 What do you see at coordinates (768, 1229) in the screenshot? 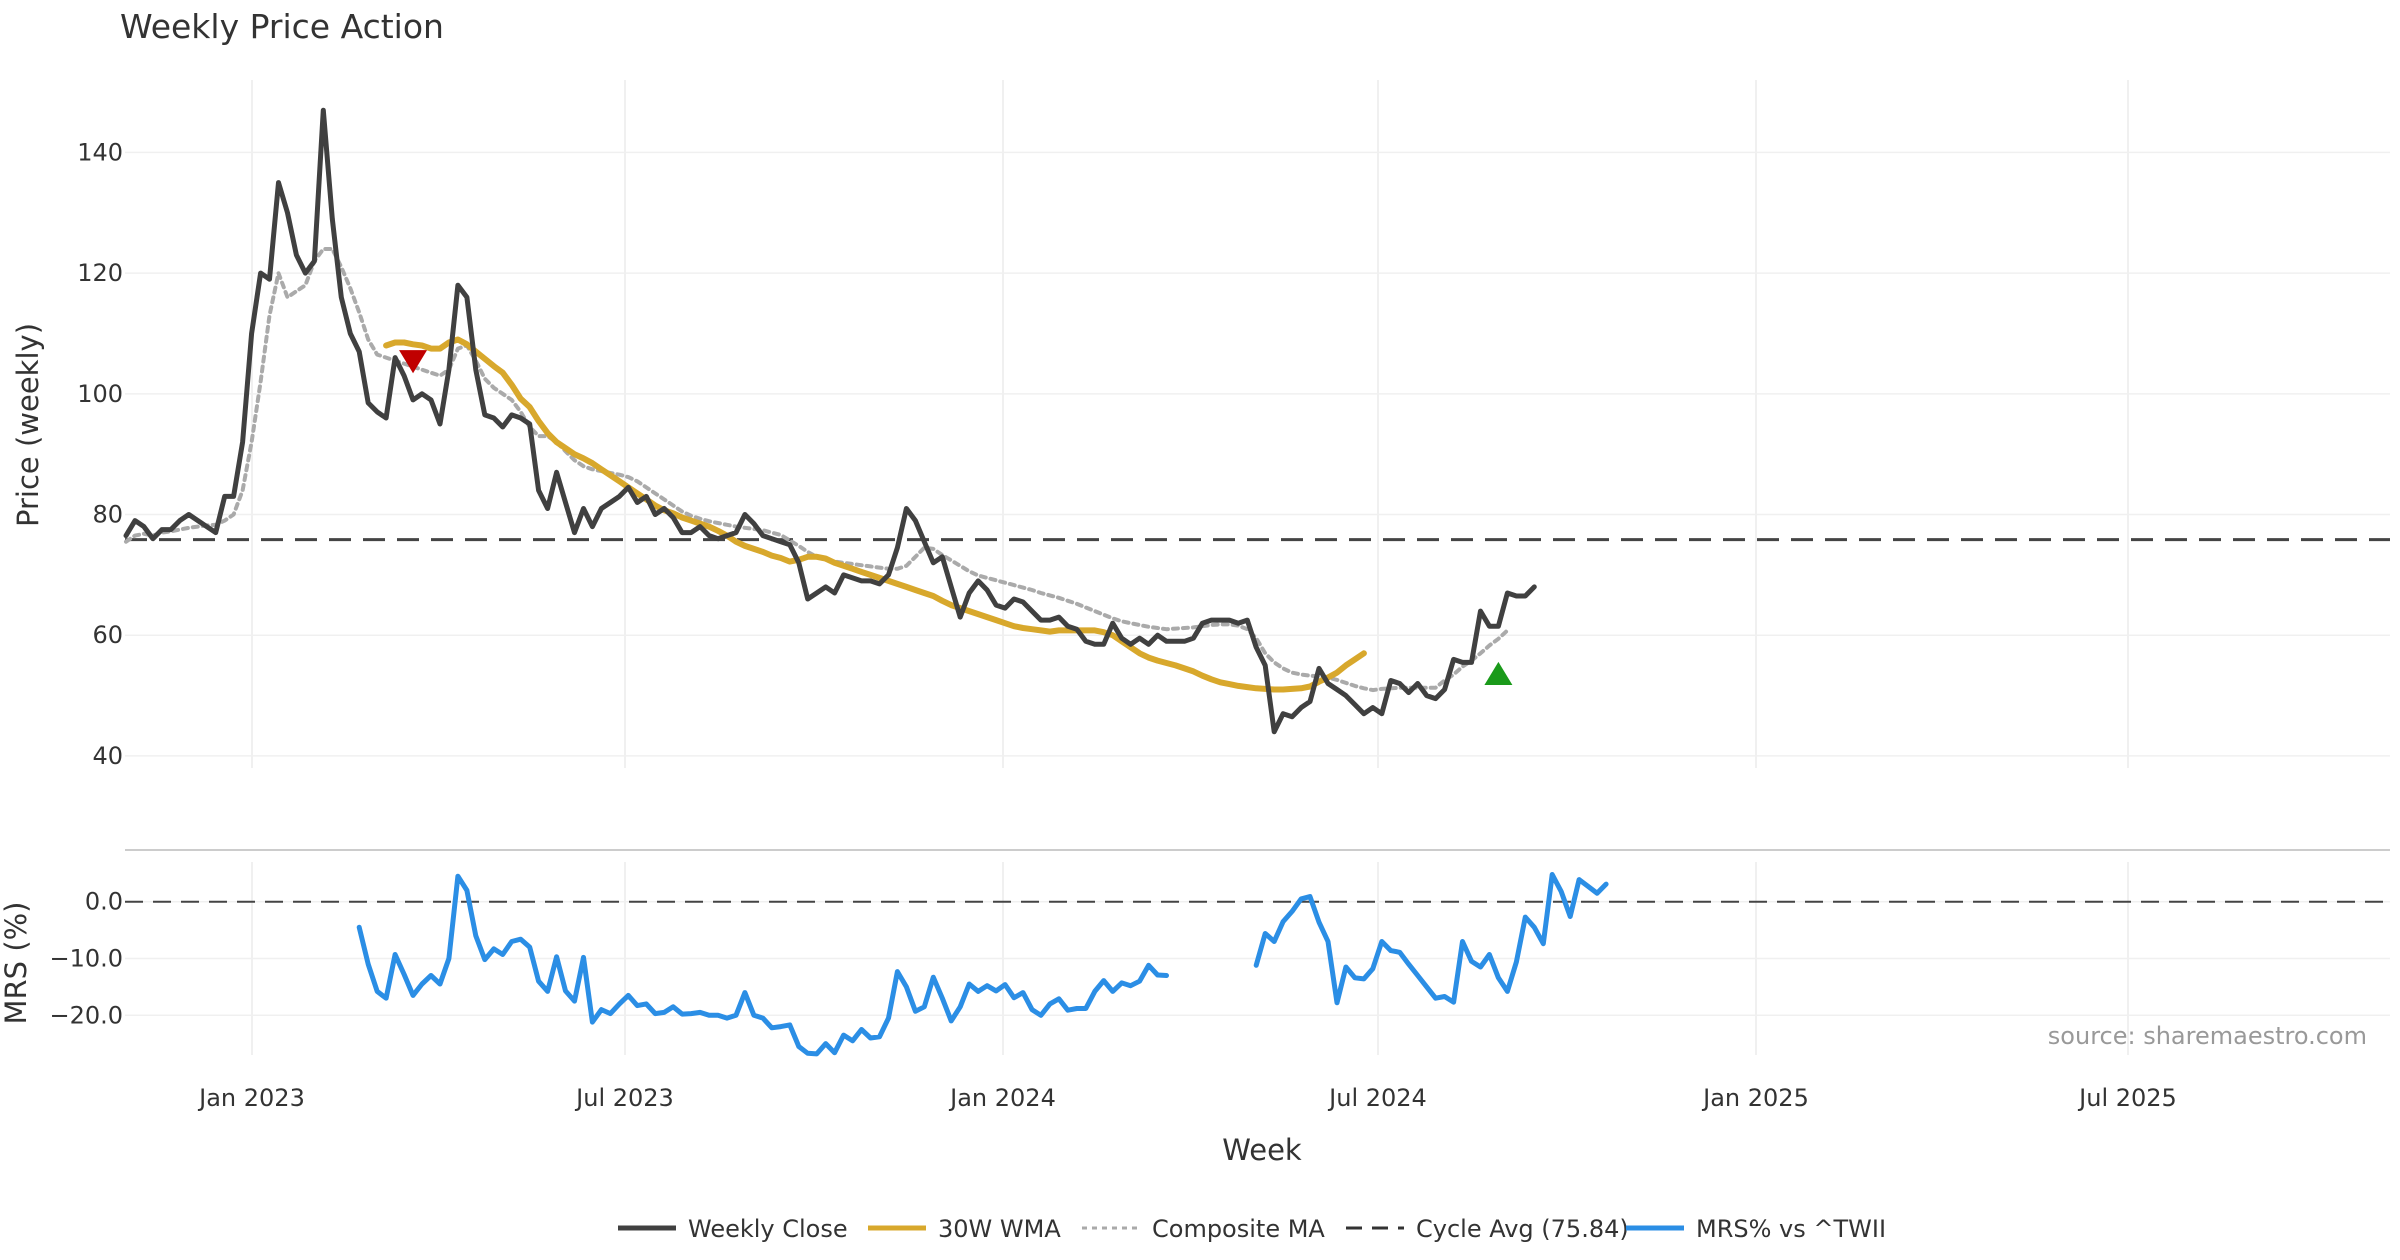
I see `legend-label: Weekly Close` at bounding box center [768, 1229].